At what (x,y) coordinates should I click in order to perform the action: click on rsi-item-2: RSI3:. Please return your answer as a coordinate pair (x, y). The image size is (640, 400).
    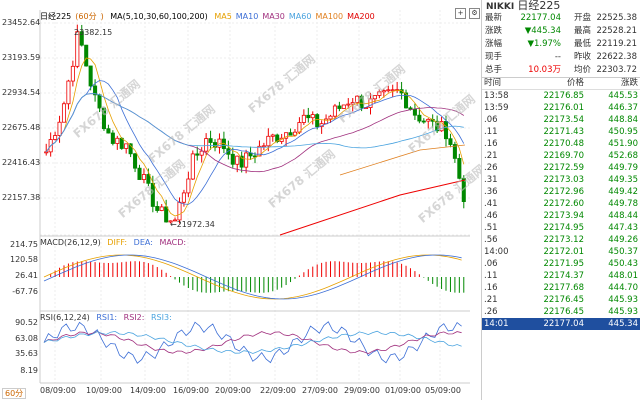
    Looking at the image, I should click on (160, 317).